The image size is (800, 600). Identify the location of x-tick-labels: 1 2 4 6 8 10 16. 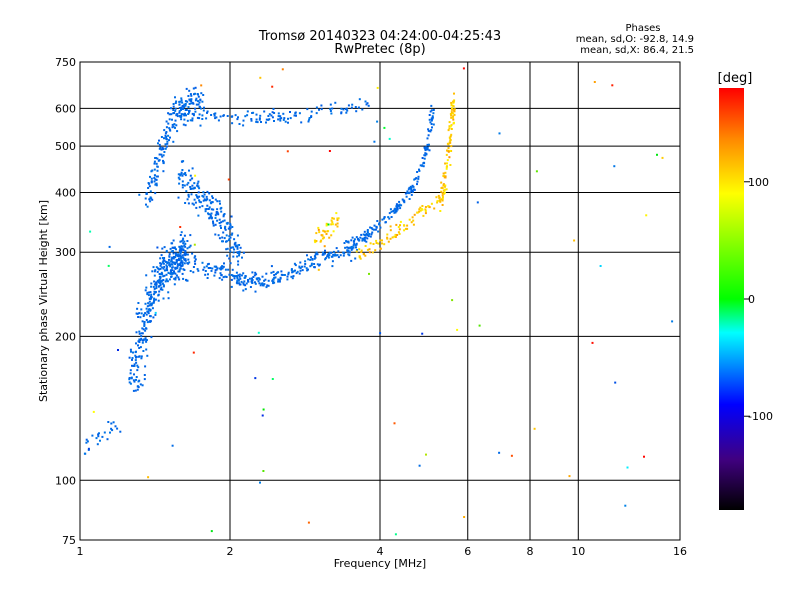
(382, 551).